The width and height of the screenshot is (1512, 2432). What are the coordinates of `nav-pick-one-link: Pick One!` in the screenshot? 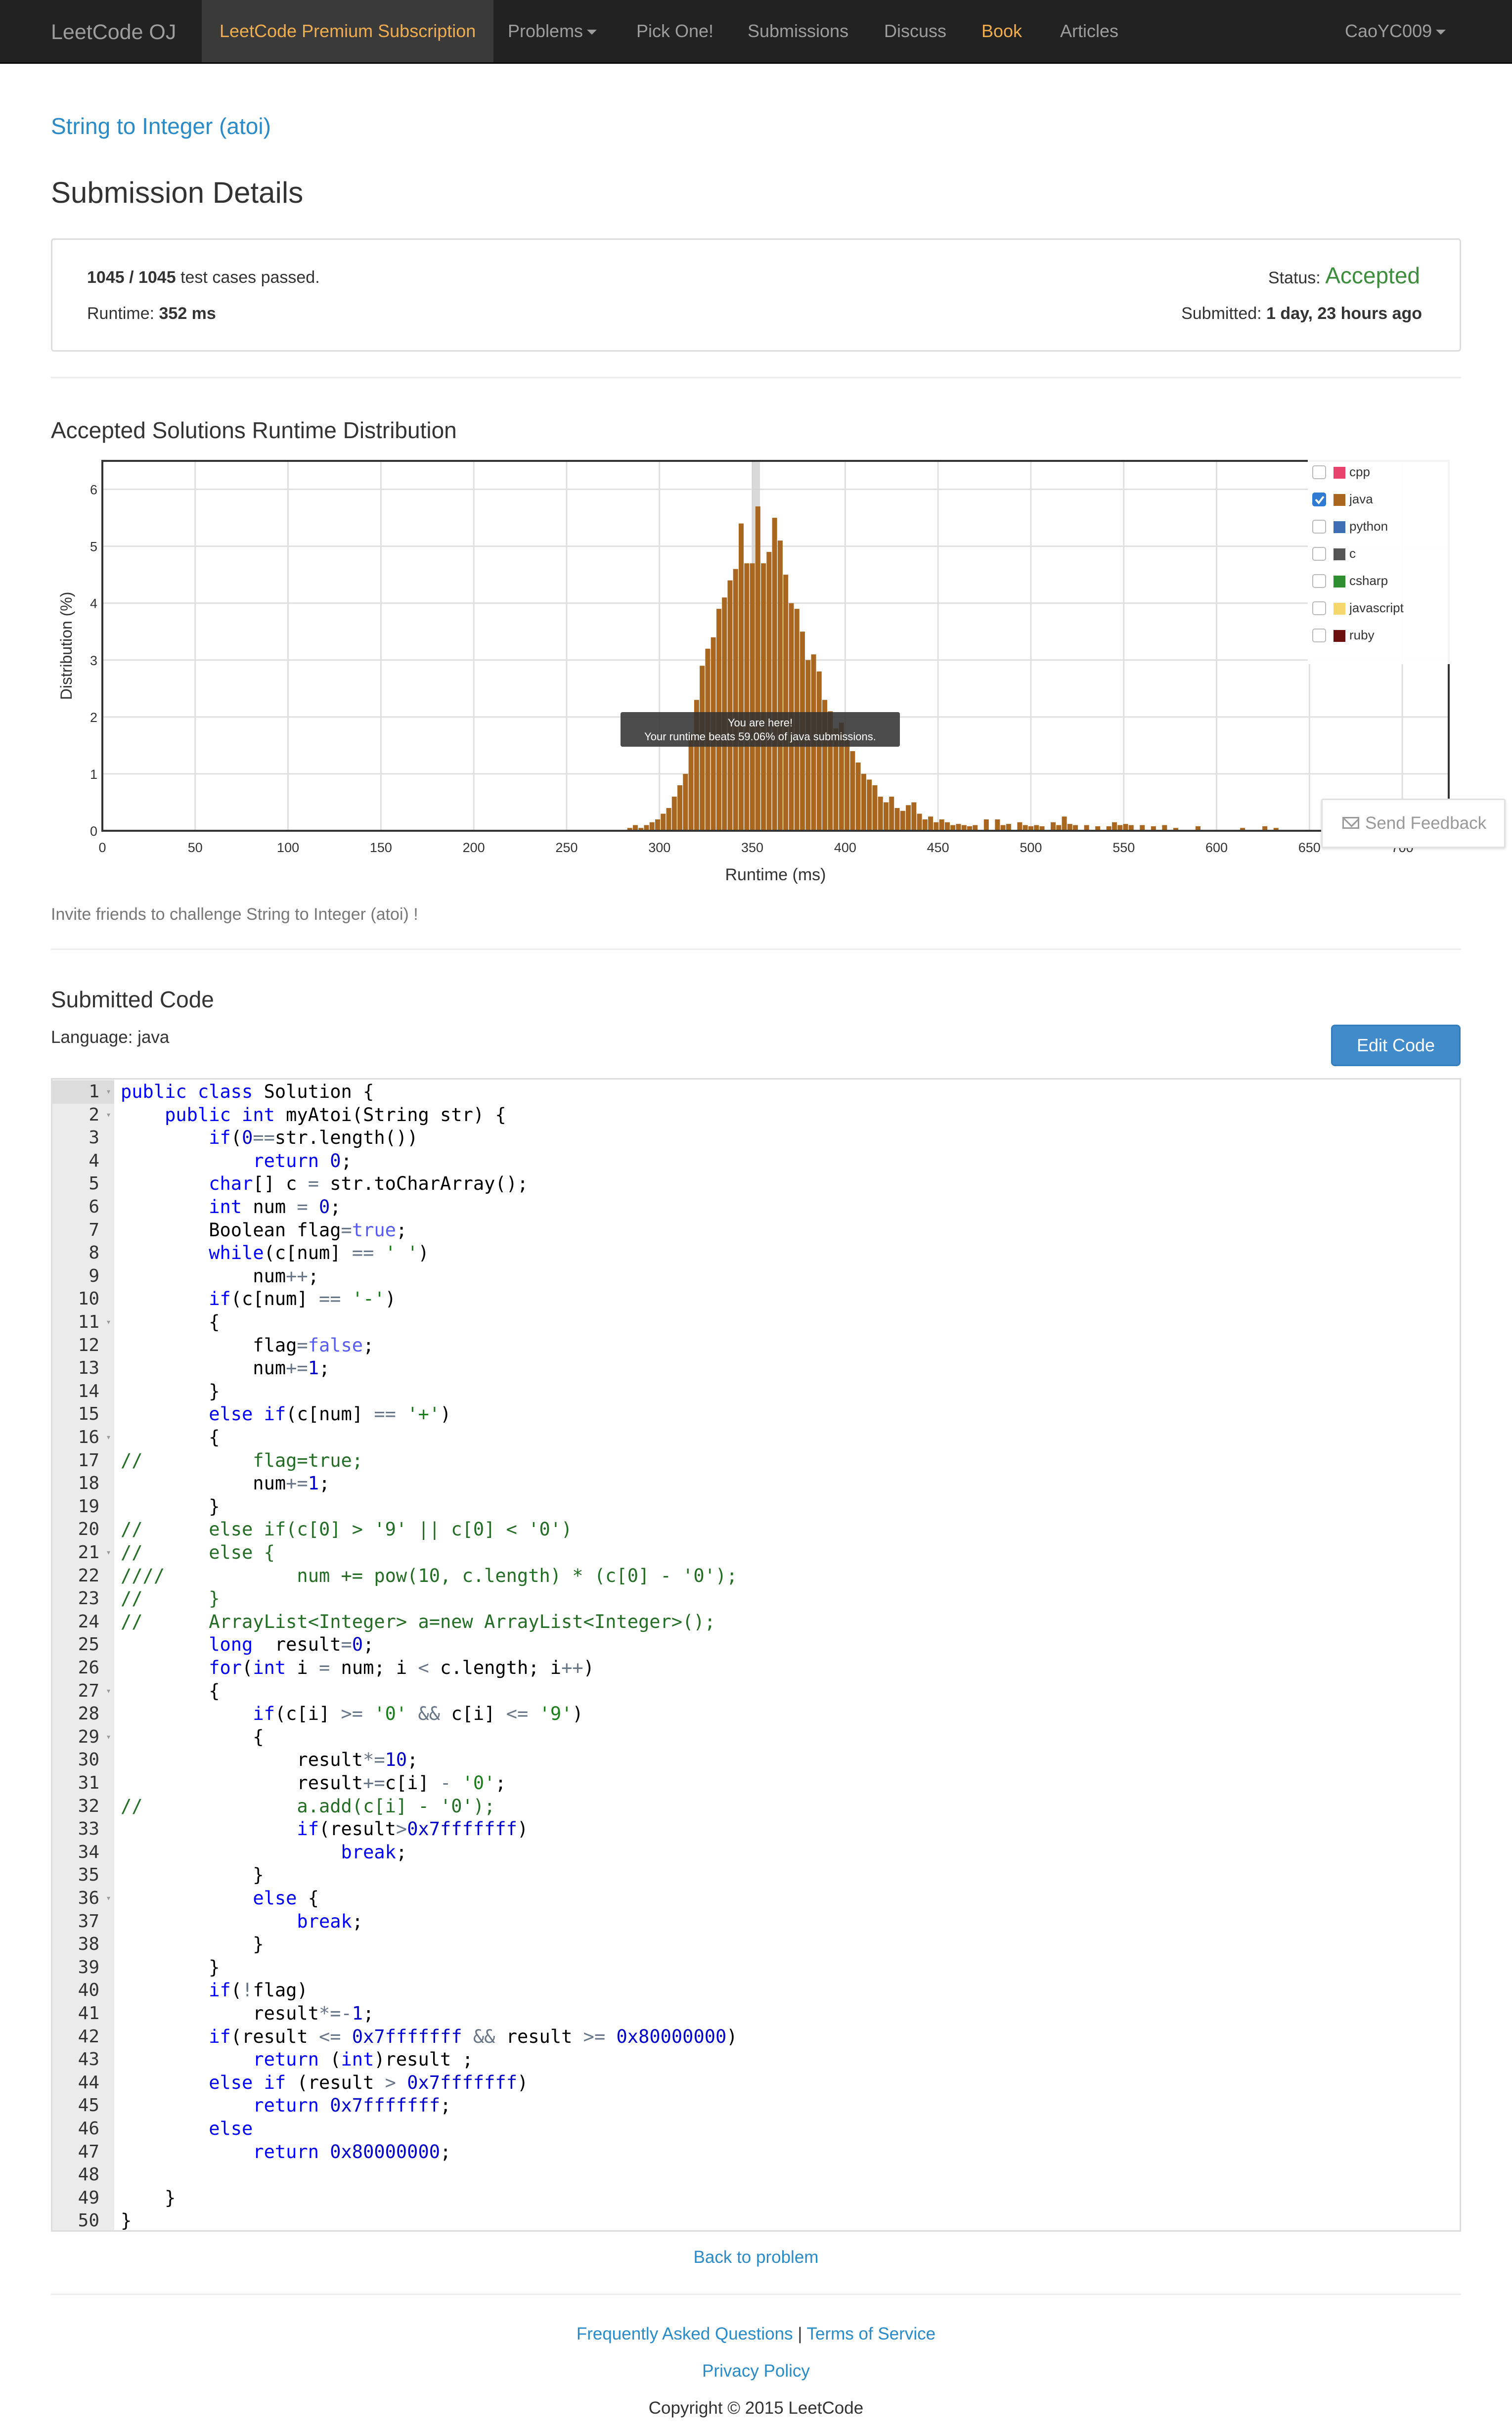 It's located at (675, 31).